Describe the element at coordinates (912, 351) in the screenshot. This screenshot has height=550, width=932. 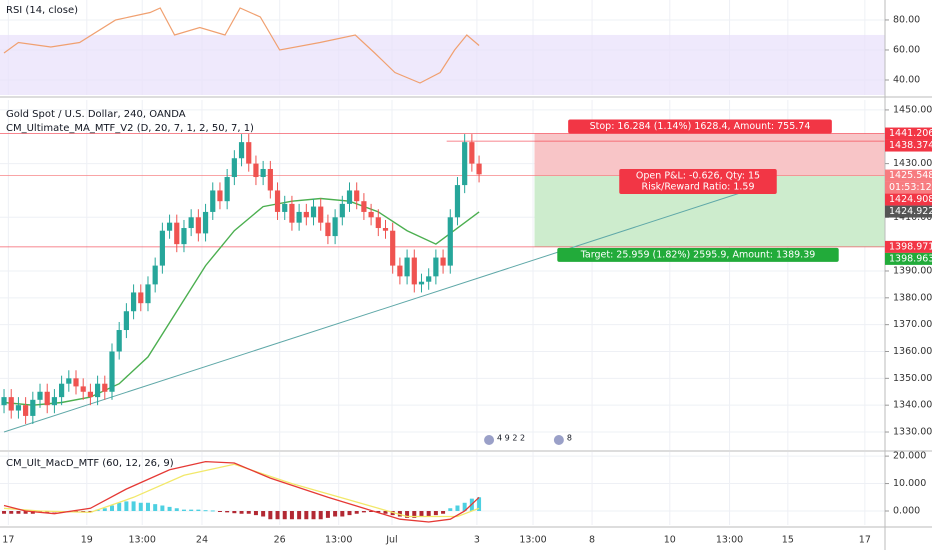
I see `y-tick-label: 1360.000` at that location.